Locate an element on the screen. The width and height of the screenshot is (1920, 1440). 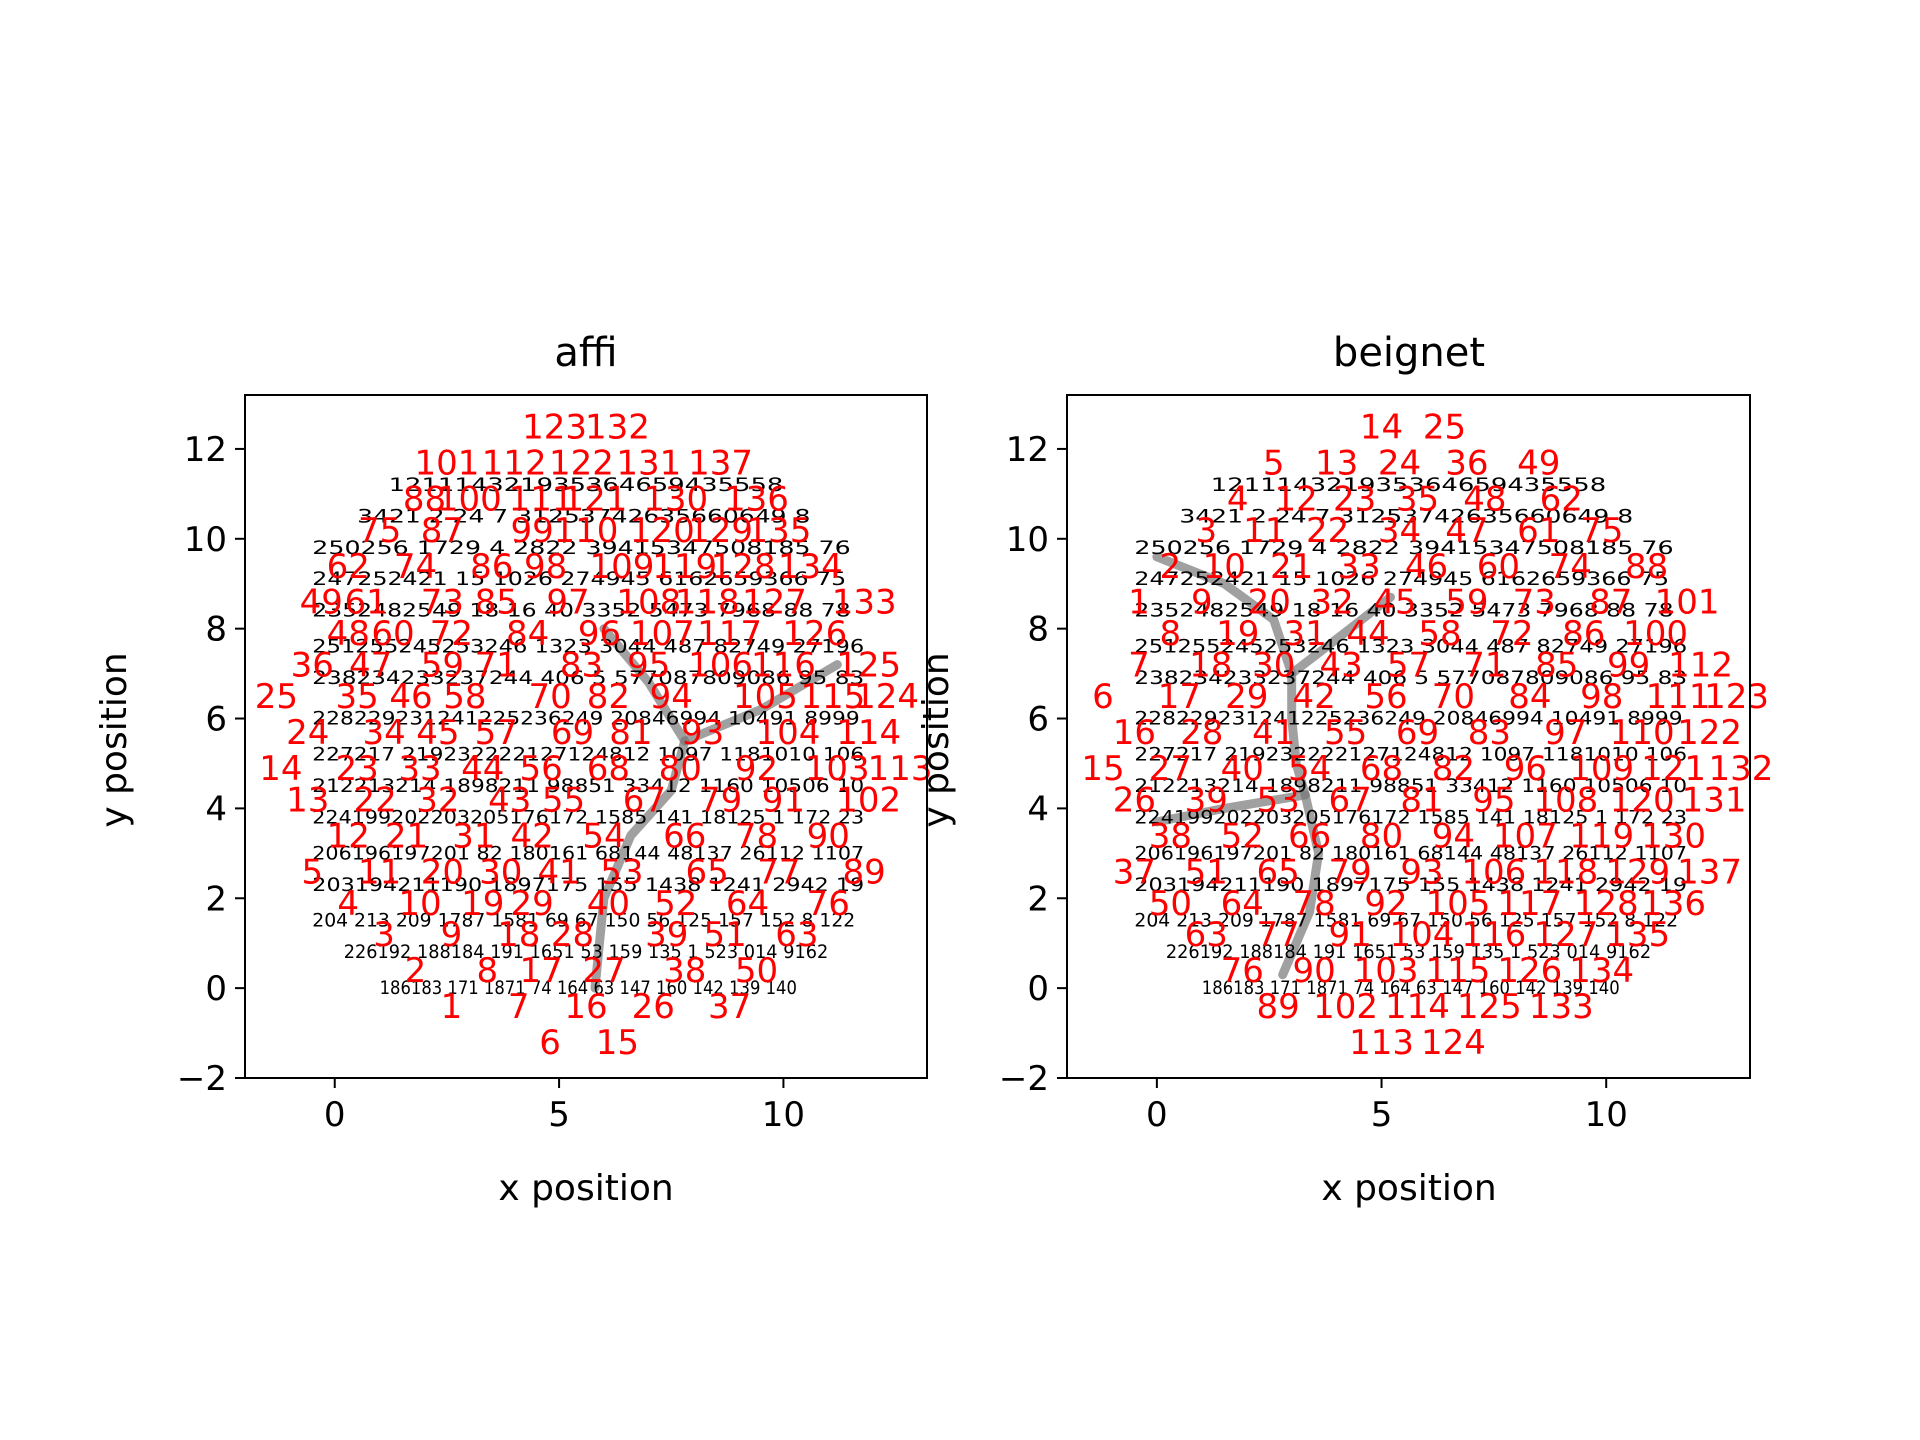
red-node-label: 129 is located at coordinates (720, 531).